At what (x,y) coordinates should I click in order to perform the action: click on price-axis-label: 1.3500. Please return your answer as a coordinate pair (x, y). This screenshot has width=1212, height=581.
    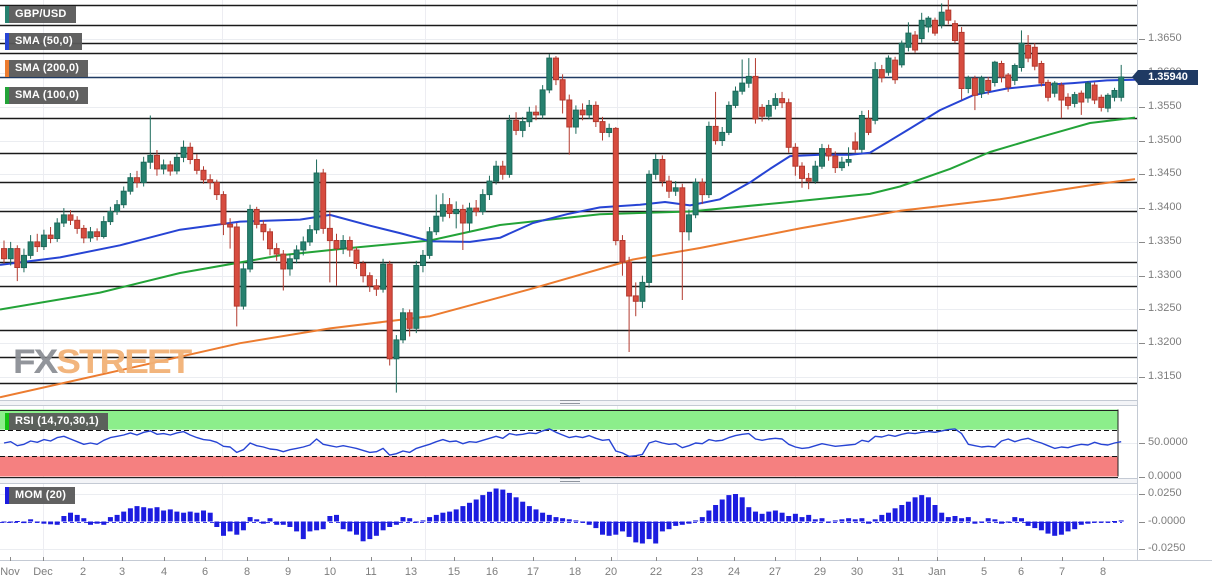
    Looking at the image, I should click on (1165, 139).